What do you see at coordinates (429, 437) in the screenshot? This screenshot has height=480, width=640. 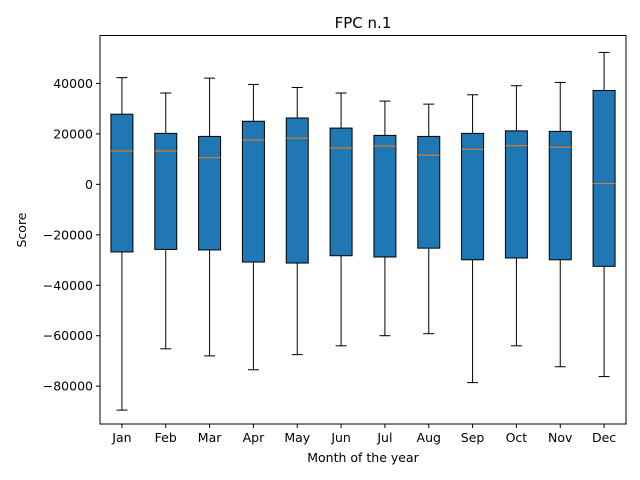 I see `x-tick-label: Aug` at bounding box center [429, 437].